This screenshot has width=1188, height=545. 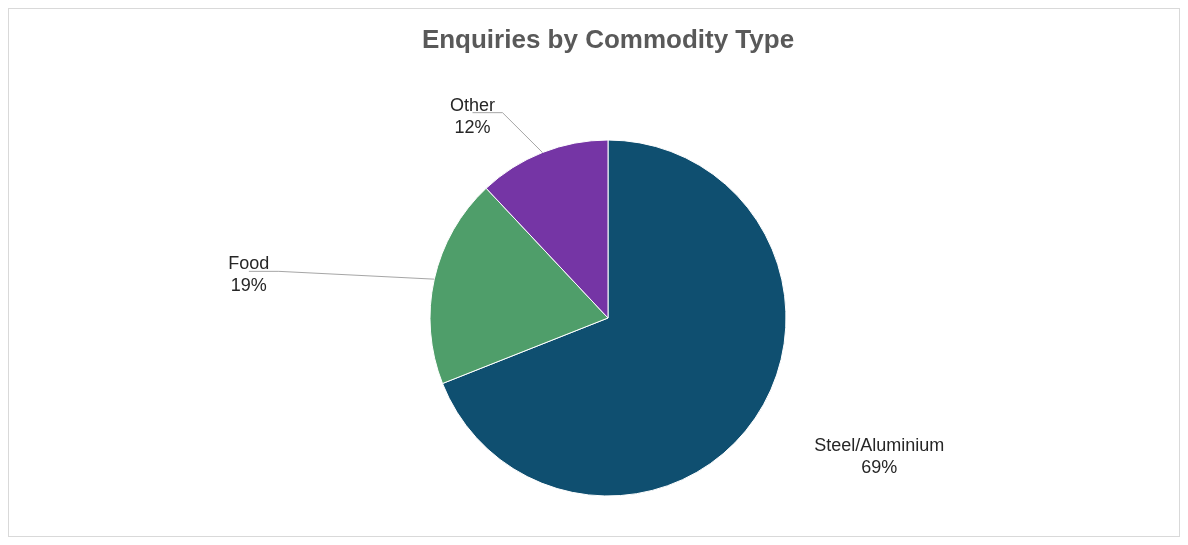 I want to click on chart-title: Enquiries by Commodity Type, so click(x=608, y=39).